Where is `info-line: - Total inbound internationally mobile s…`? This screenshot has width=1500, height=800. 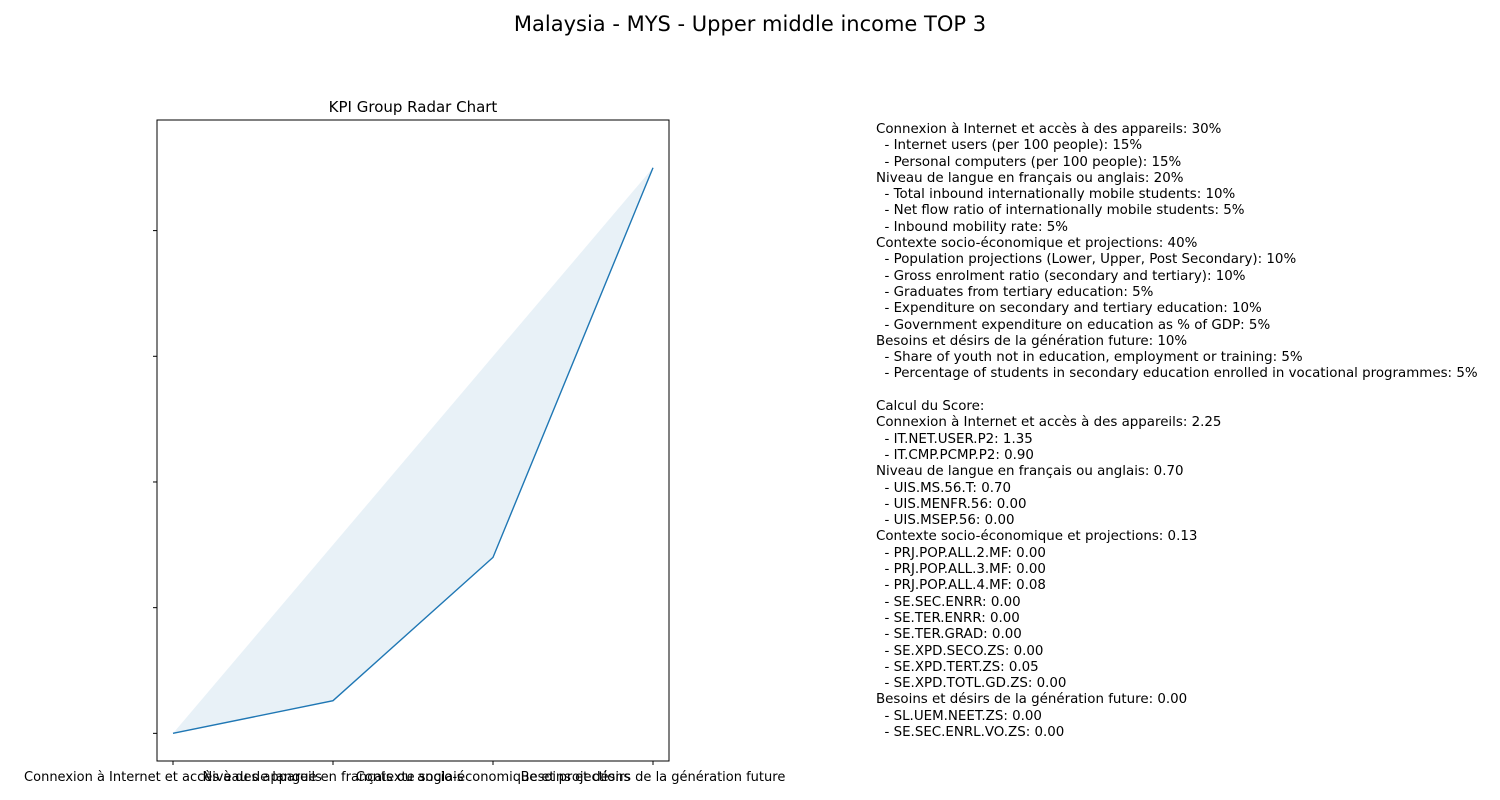 info-line: - Total inbound internationally mobile s… is located at coordinates (1056, 195).